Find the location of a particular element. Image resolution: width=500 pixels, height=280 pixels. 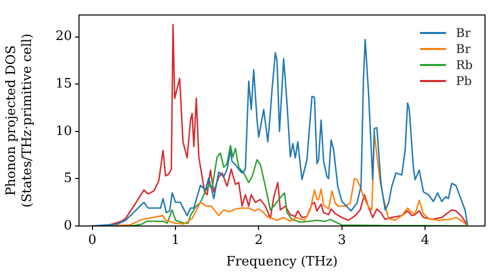

x-tick-label: 0 is located at coordinates (92, 240).